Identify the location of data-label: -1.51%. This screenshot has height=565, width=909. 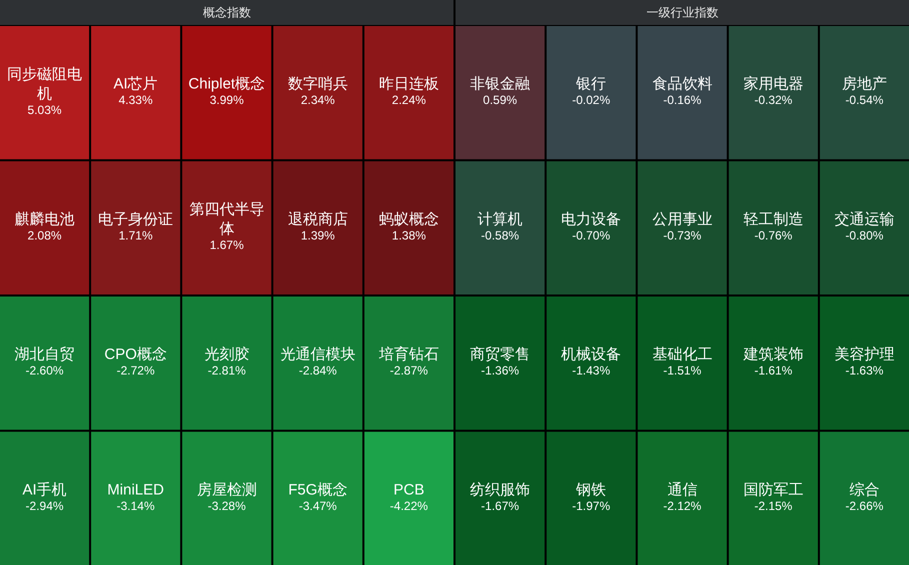
(682, 371).